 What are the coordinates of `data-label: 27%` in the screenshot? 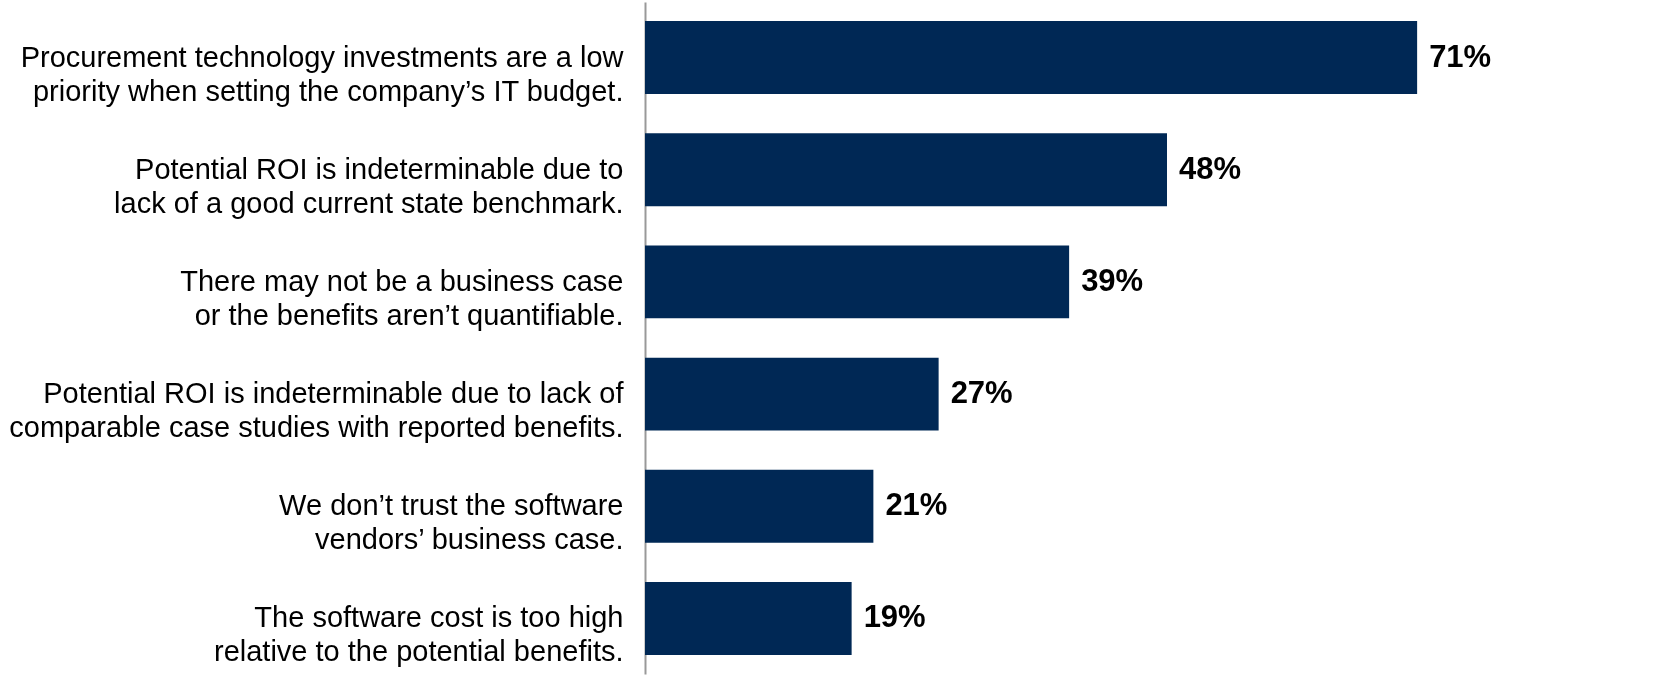 It's located at (981, 393).